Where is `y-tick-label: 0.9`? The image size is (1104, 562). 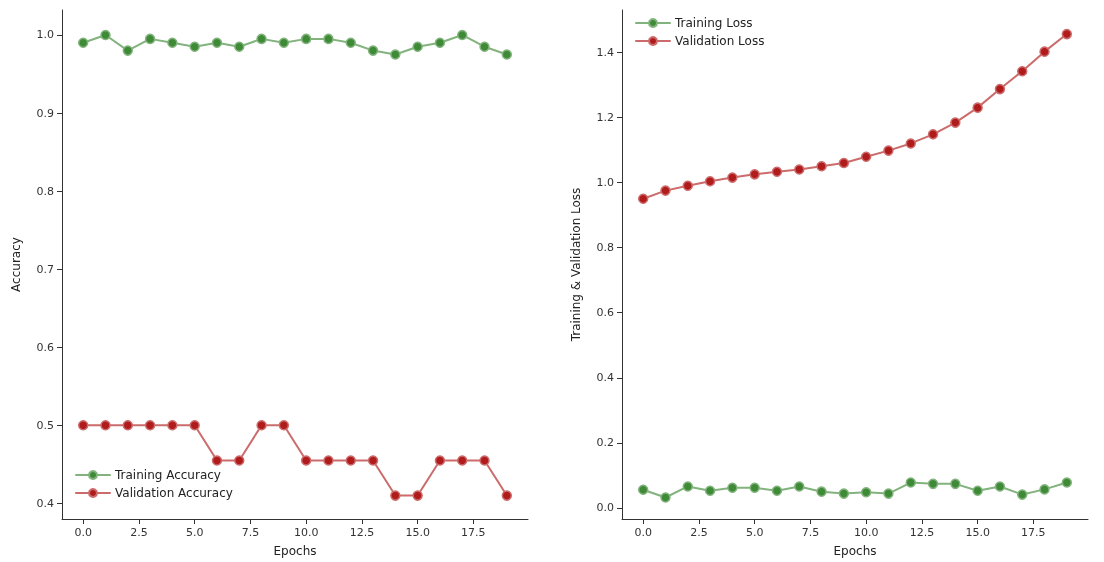
y-tick-label: 0.9 is located at coordinates (45, 113).